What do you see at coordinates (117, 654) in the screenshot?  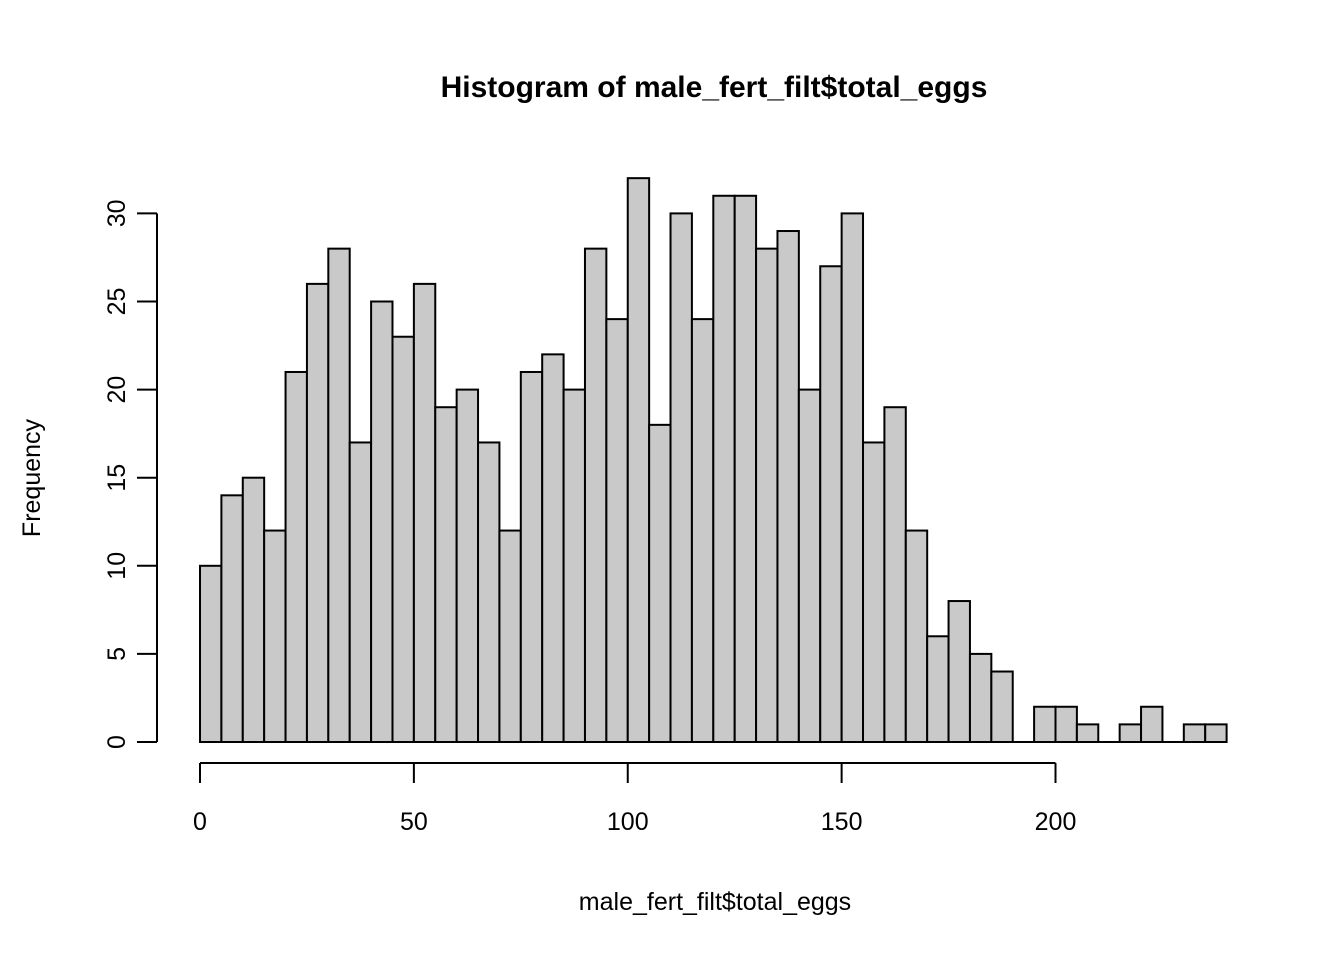 I see `y-tick-label: 5` at bounding box center [117, 654].